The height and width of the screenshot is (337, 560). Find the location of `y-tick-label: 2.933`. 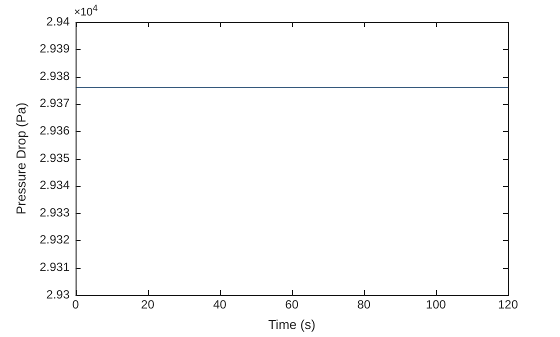

y-tick-label: 2.933 is located at coordinates (55, 212).